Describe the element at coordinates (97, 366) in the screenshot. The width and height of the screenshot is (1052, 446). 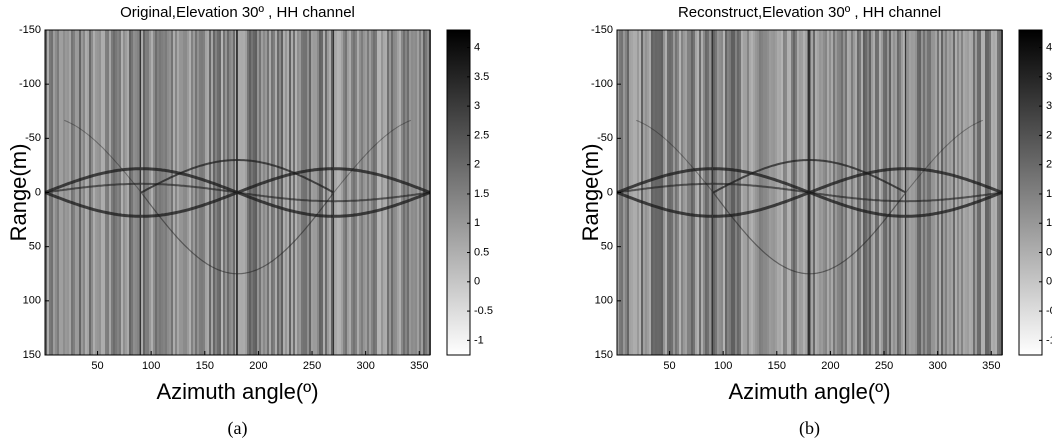
I see `x-tick-label: 50` at that location.